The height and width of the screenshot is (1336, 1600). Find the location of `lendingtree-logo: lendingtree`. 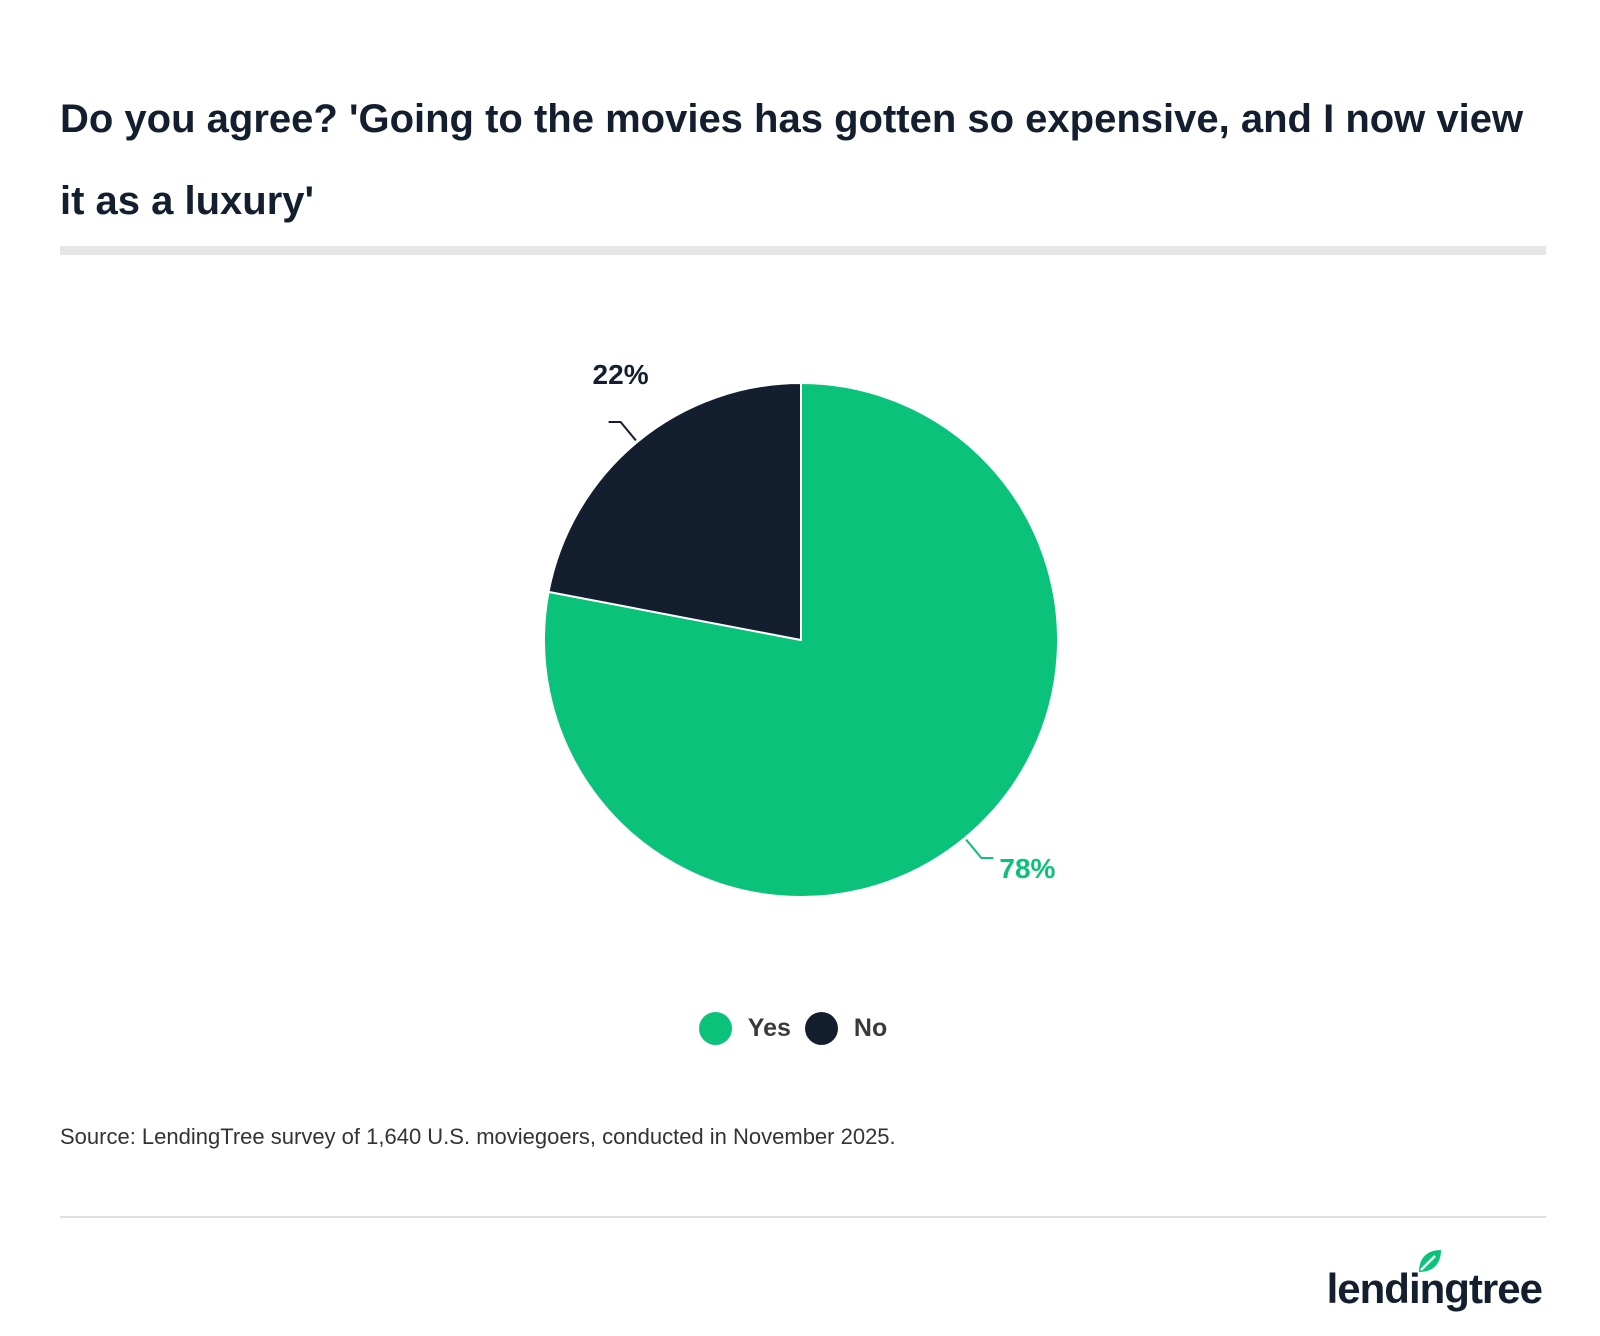

lendingtree-logo: lendingtree is located at coordinates (1434, 1281).